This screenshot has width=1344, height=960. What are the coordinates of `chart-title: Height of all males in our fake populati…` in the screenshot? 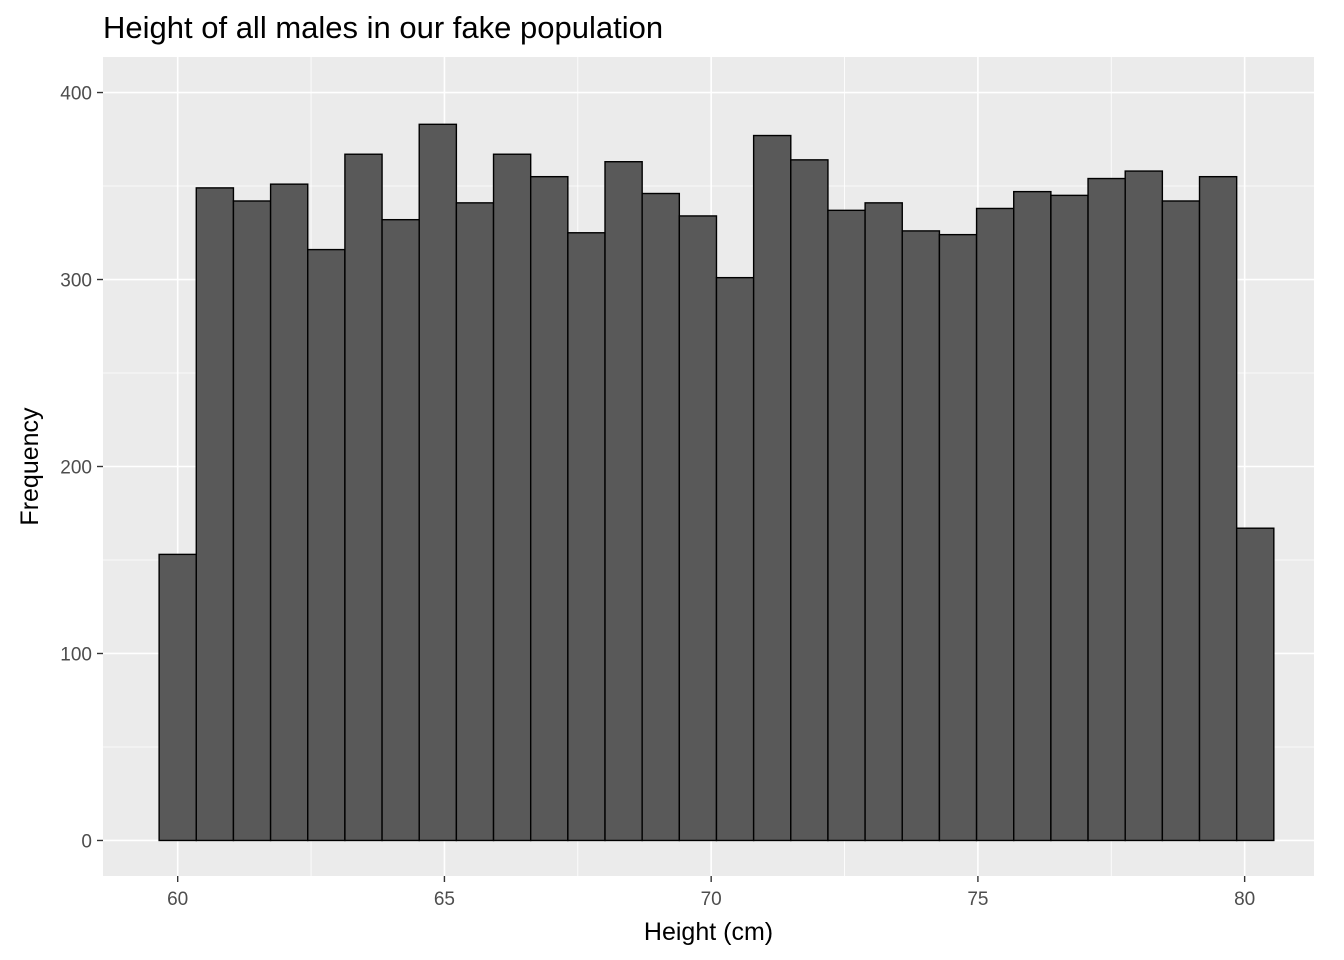 It's located at (383, 27).